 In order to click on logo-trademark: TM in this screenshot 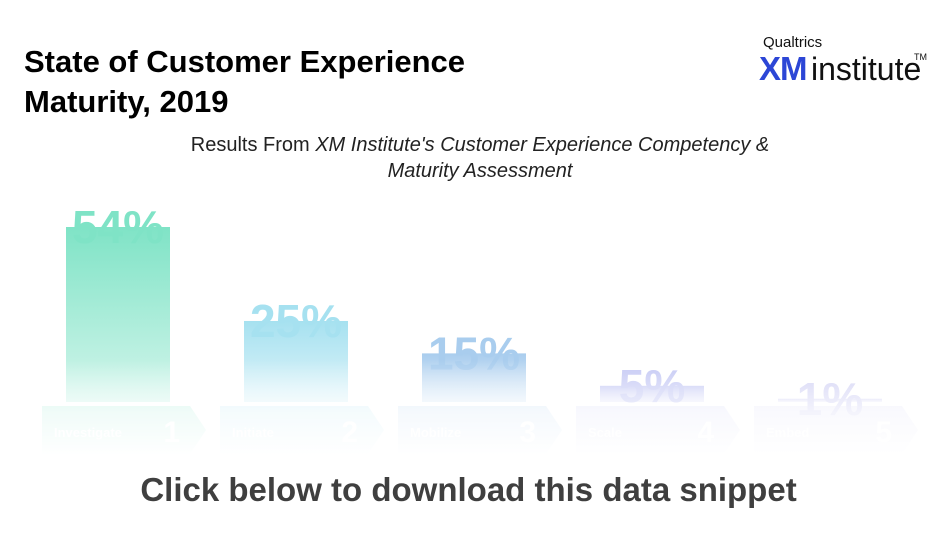, I will do `click(920, 57)`.